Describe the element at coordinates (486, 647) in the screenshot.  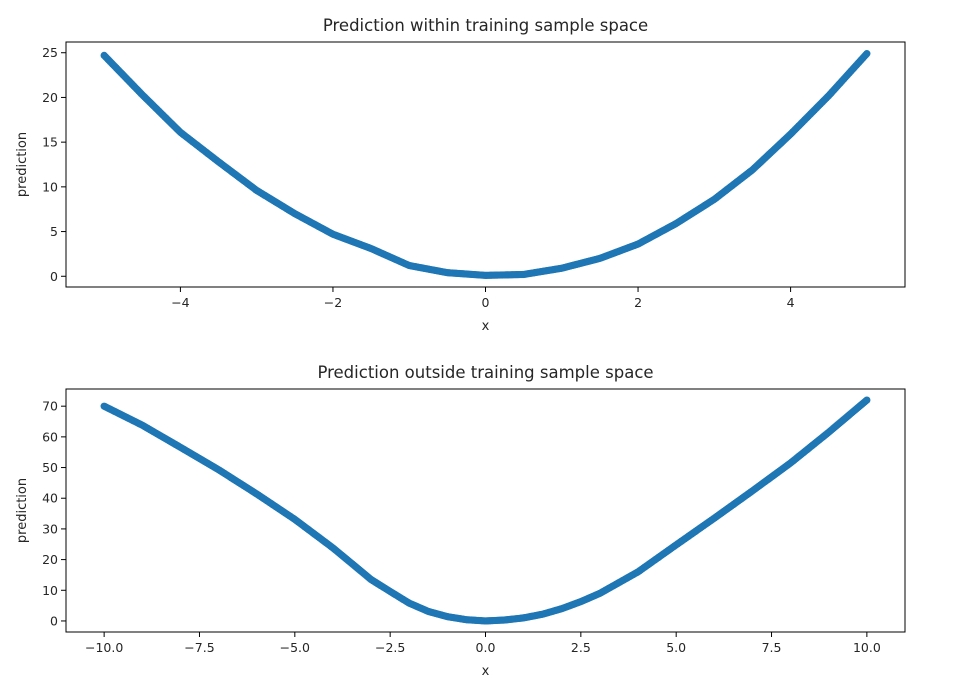
I see `x-tick-label: 0.0` at that location.